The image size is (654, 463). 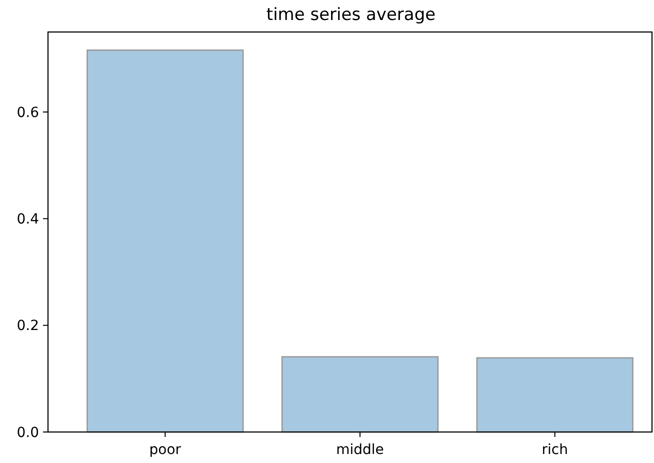 What do you see at coordinates (27, 432) in the screenshot?
I see `y-tick-label: 0.0` at bounding box center [27, 432].